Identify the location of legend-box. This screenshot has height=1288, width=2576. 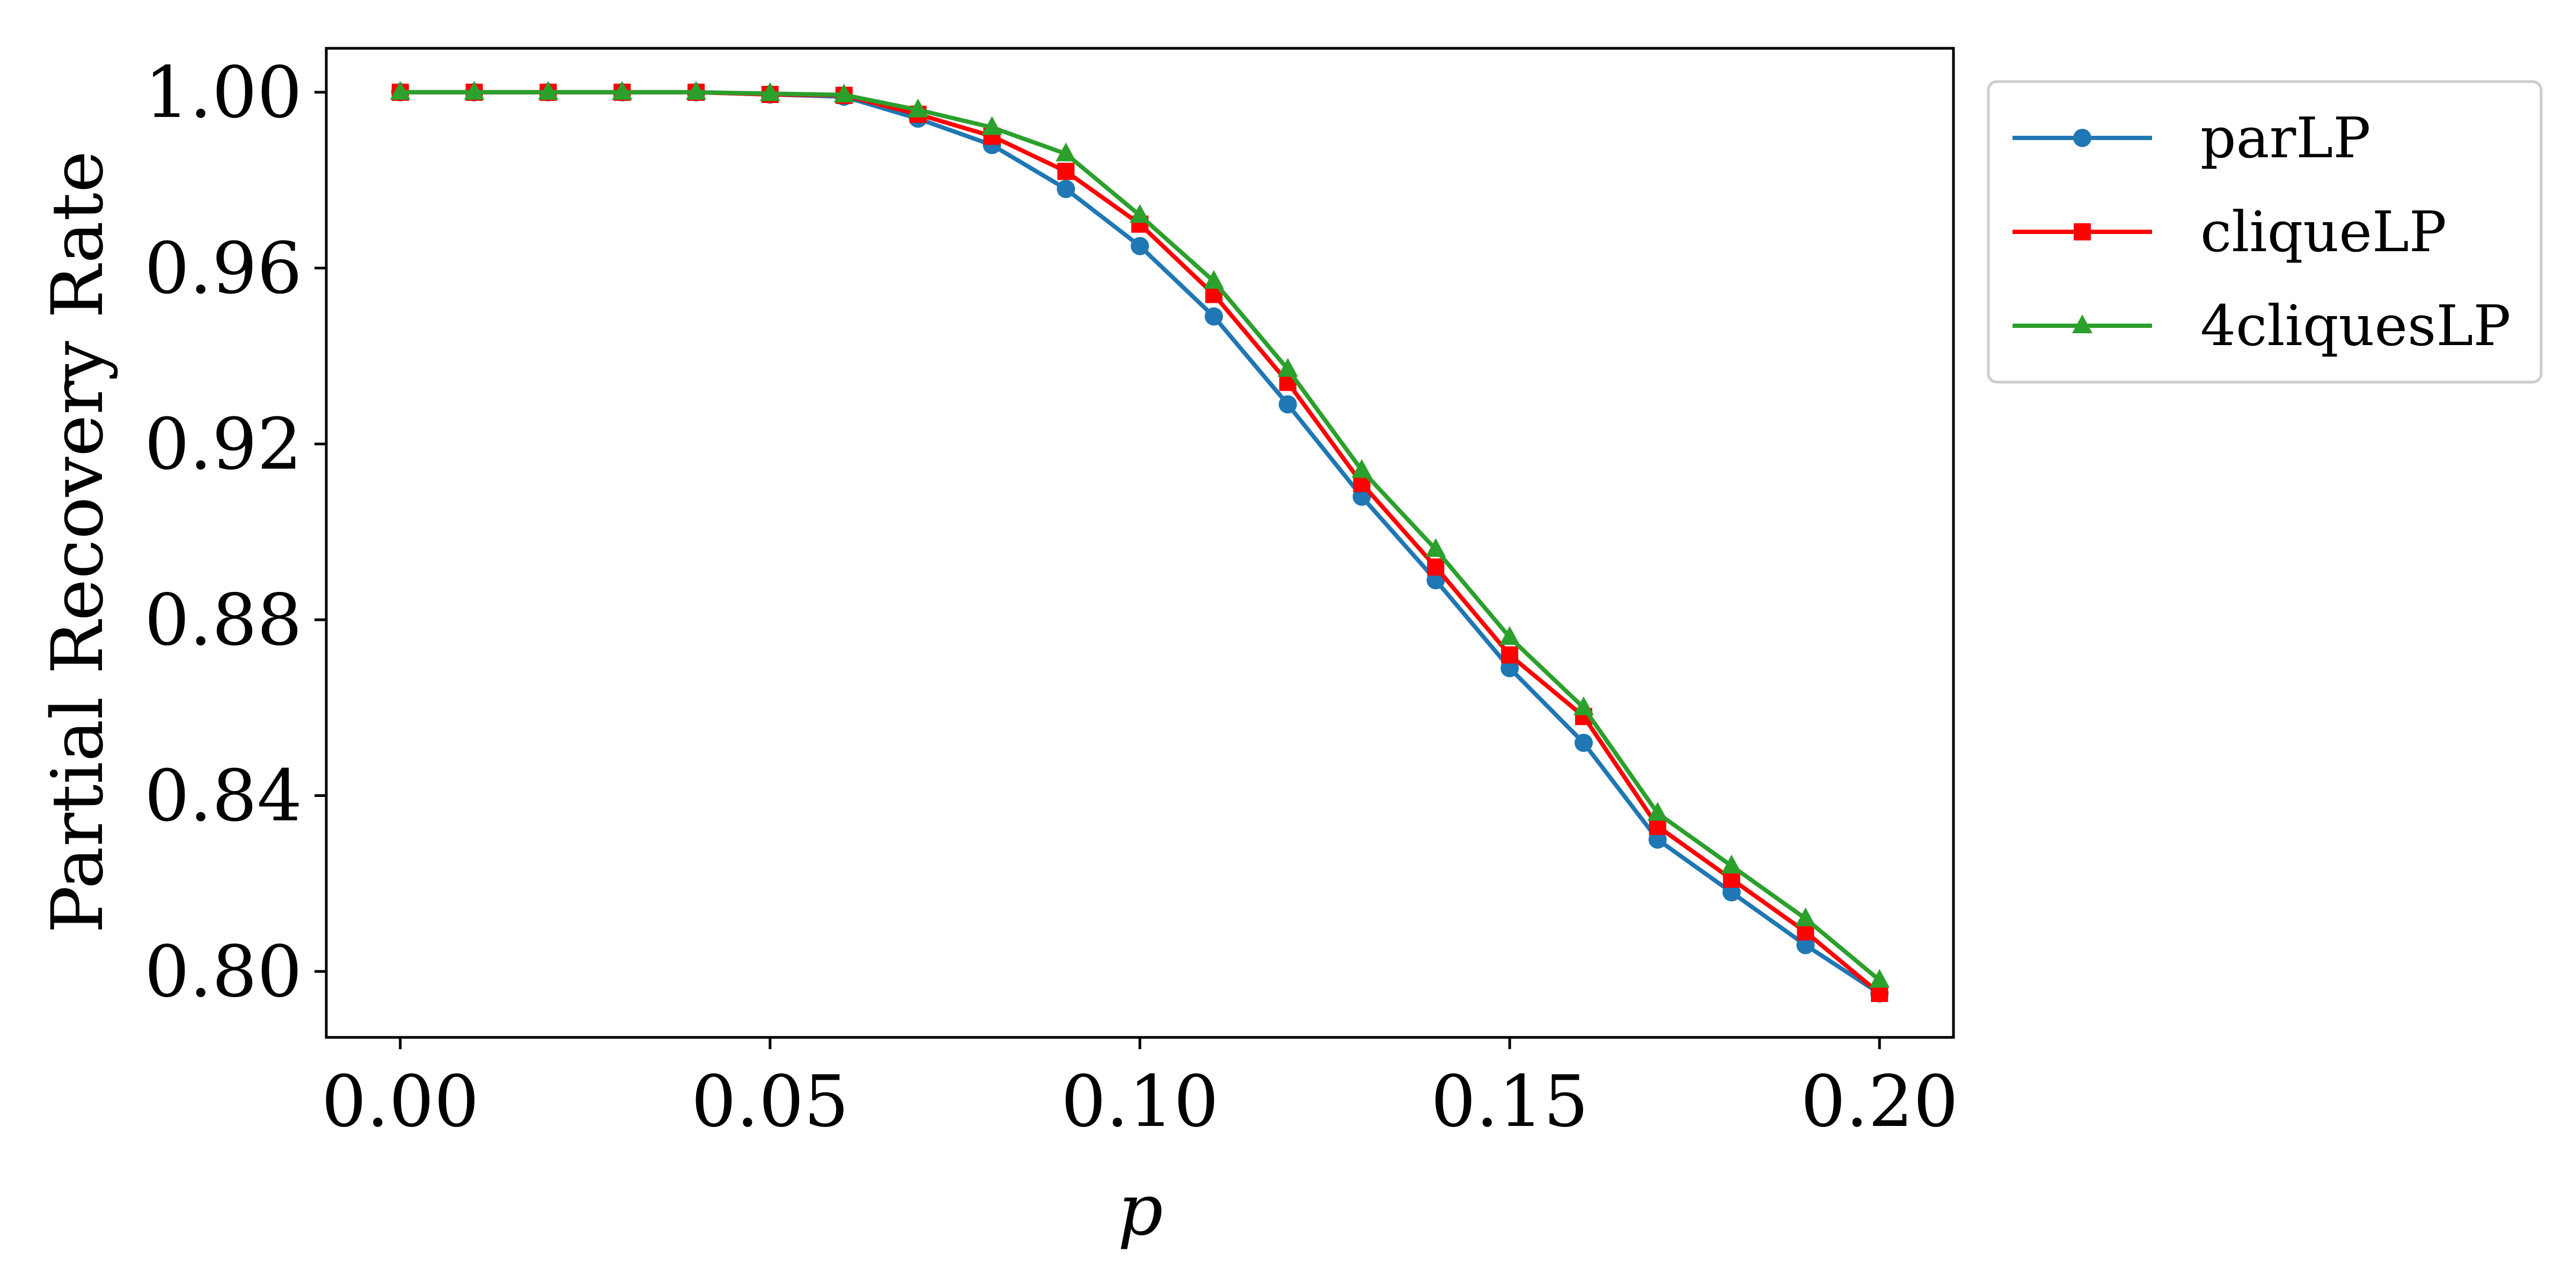
(2265, 232).